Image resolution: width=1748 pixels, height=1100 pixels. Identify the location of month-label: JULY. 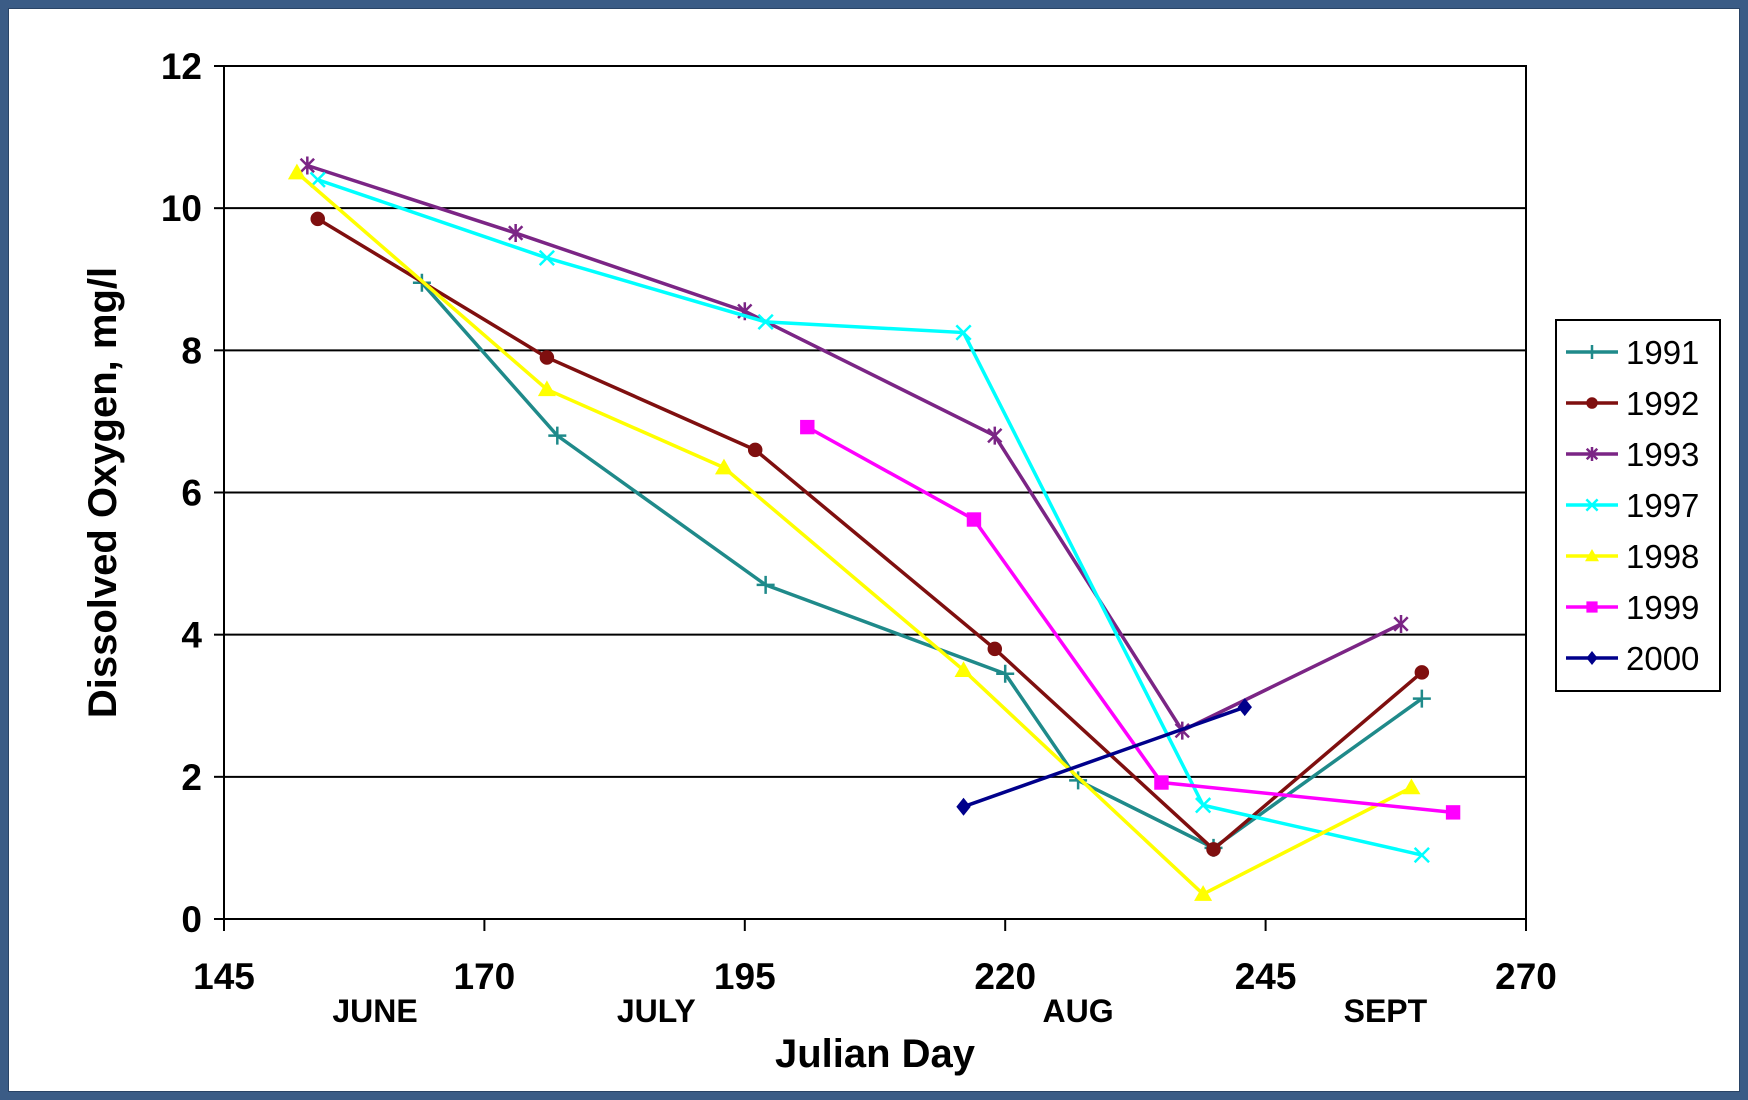
(656, 1011).